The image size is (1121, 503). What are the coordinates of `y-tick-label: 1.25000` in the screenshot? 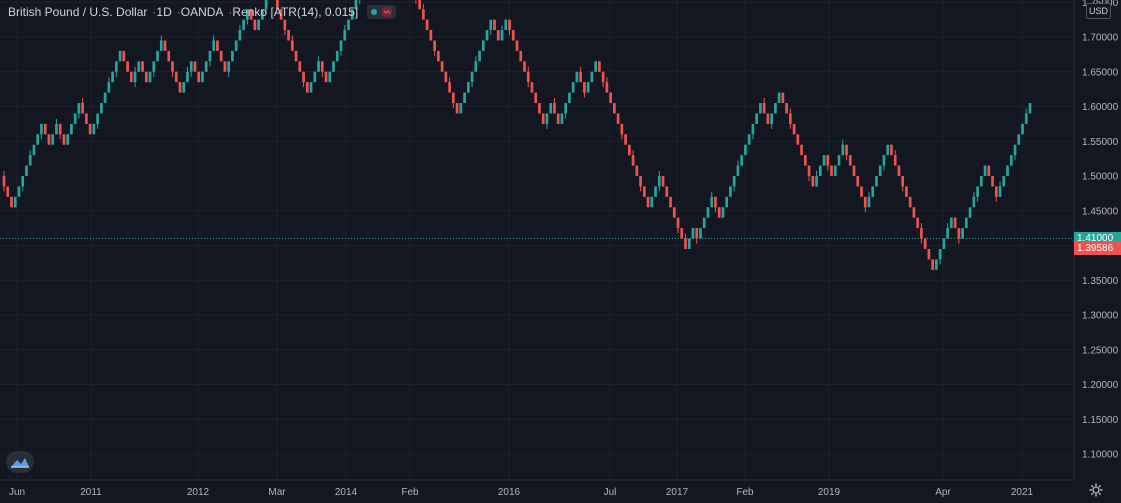 It's located at (1100, 350).